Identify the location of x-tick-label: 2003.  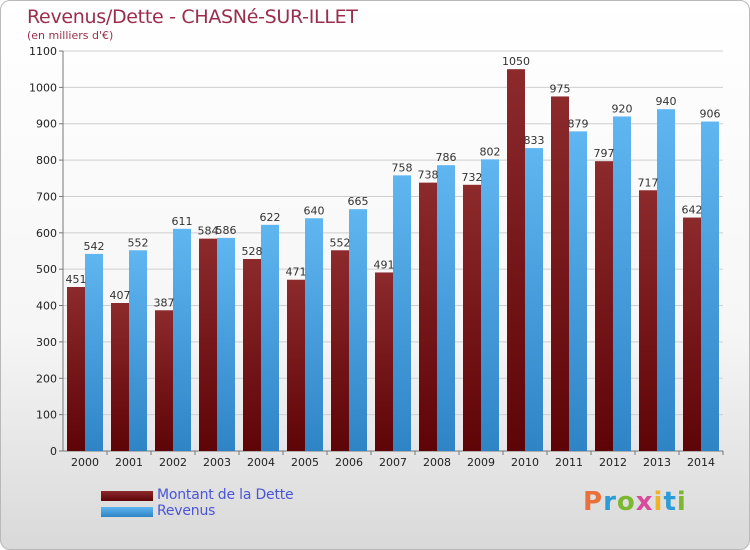
(217, 462).